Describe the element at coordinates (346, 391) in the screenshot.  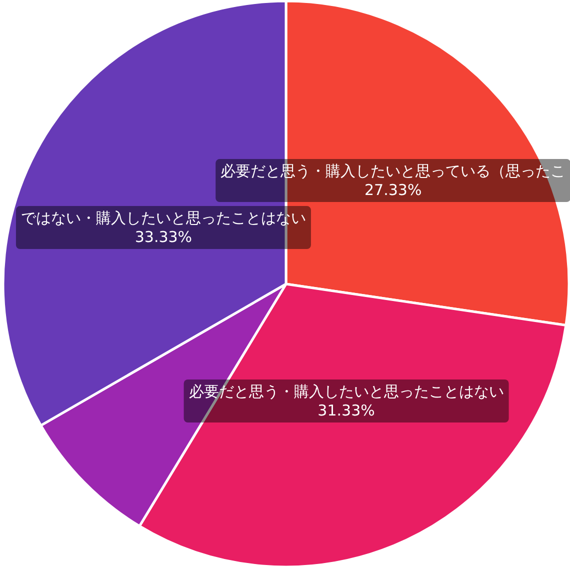
I see `slice-label: 必要だと思う・購入したいと思ったことはない` at that location.